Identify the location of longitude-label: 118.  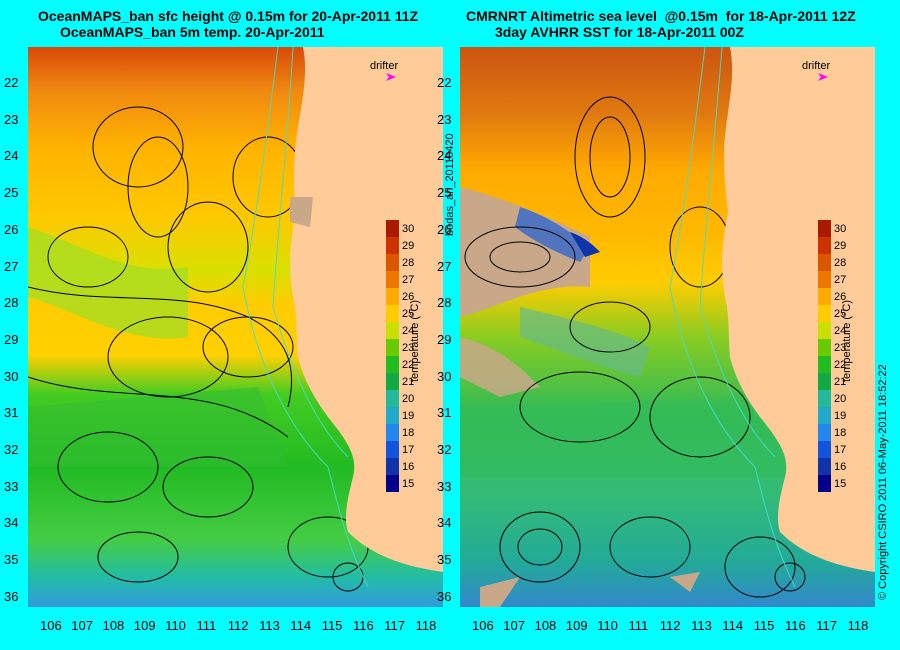
(426, 625).